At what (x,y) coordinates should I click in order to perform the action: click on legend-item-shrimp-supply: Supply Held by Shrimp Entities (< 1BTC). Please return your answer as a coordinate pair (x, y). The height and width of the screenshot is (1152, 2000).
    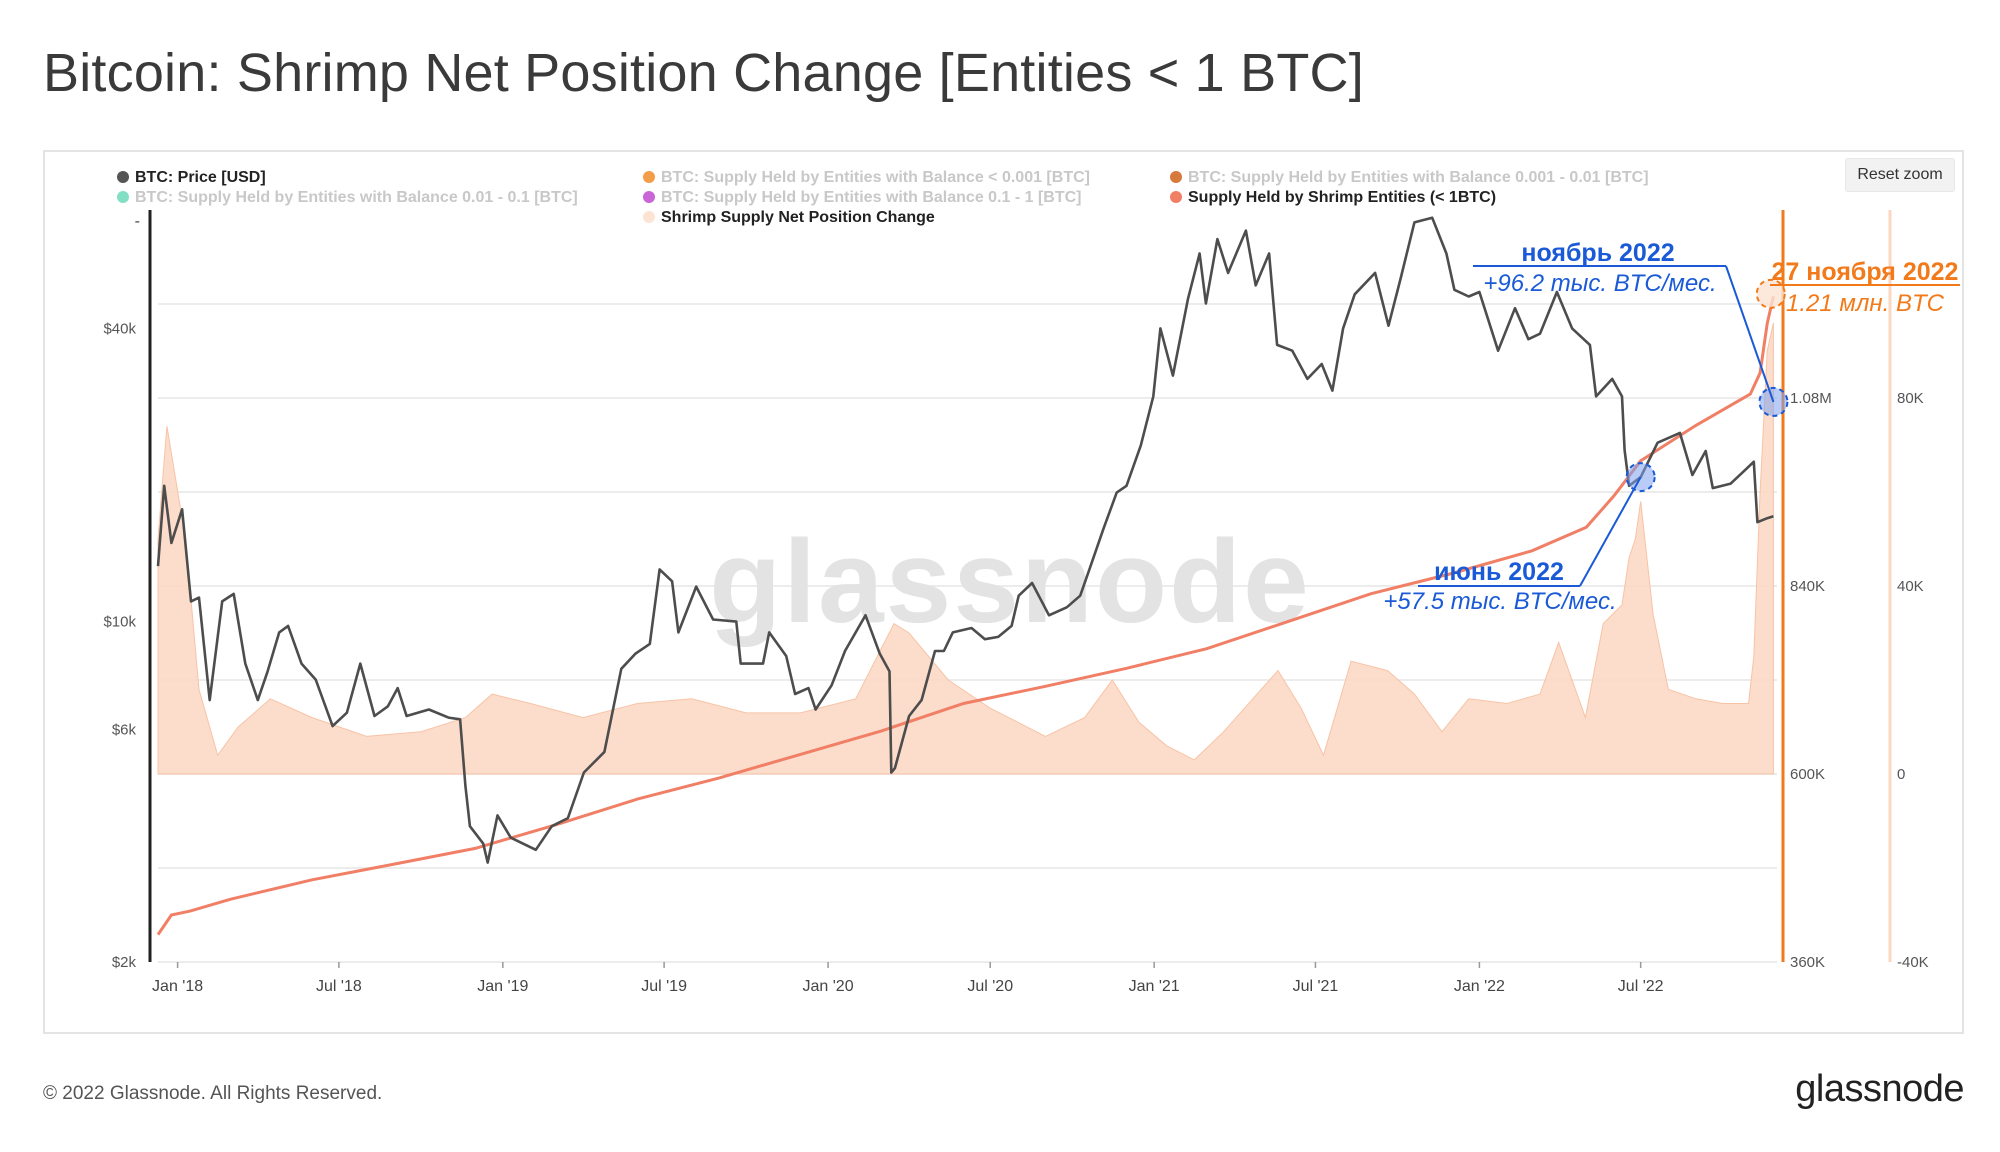
    Looking at the image, I should click on (1333, 198).